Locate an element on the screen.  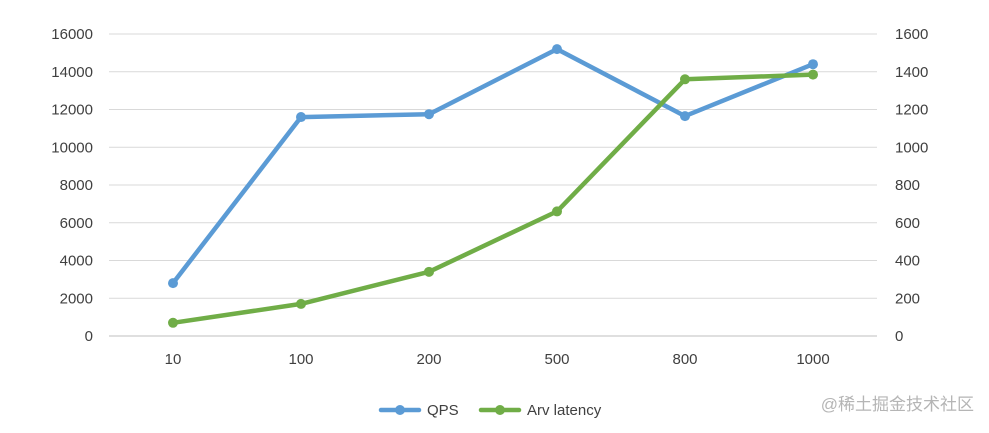
legend-label-arv-latency: Arv latency is located at coordinates (564, 410).